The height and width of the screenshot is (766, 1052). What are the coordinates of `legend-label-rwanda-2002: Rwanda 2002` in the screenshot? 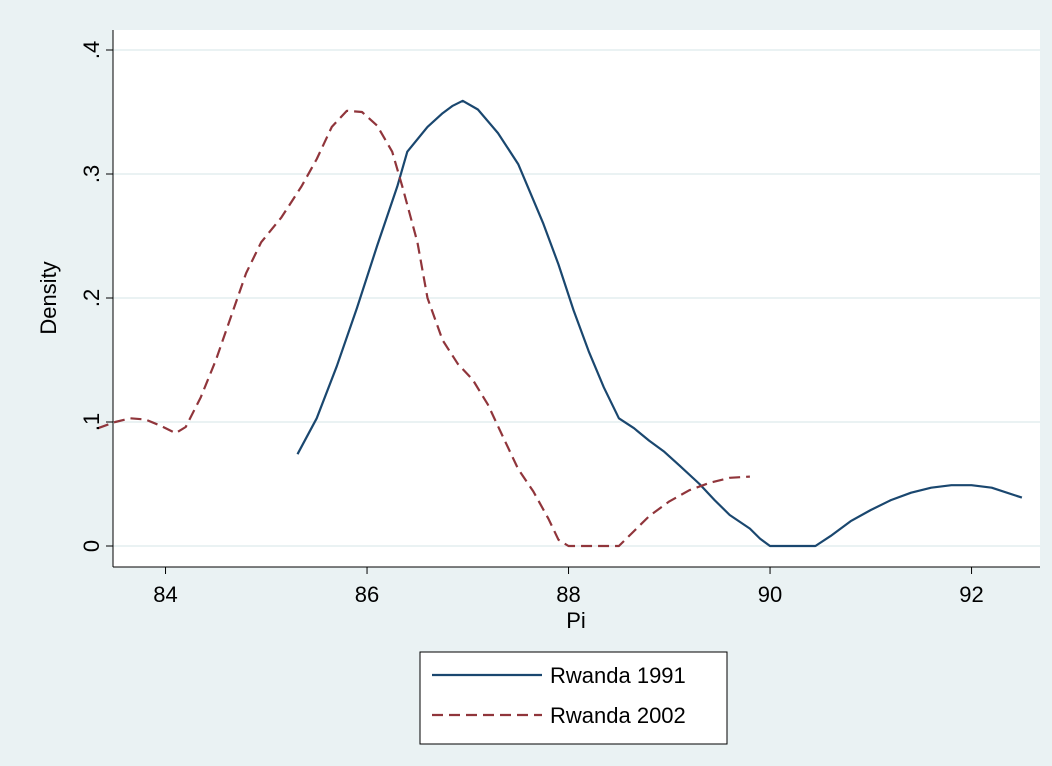 It's located at (618, 715).